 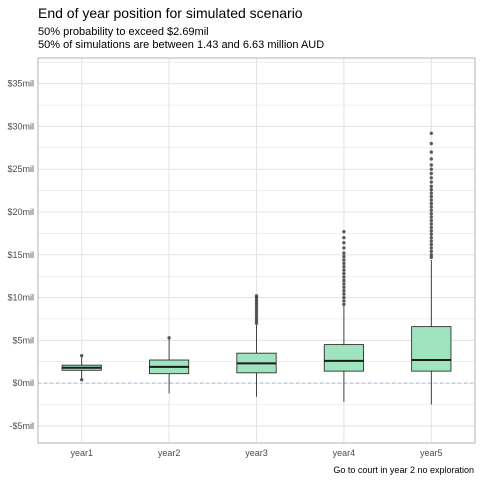 I want to click on y-tick-label: $20mil, so click(x=20, y=212).